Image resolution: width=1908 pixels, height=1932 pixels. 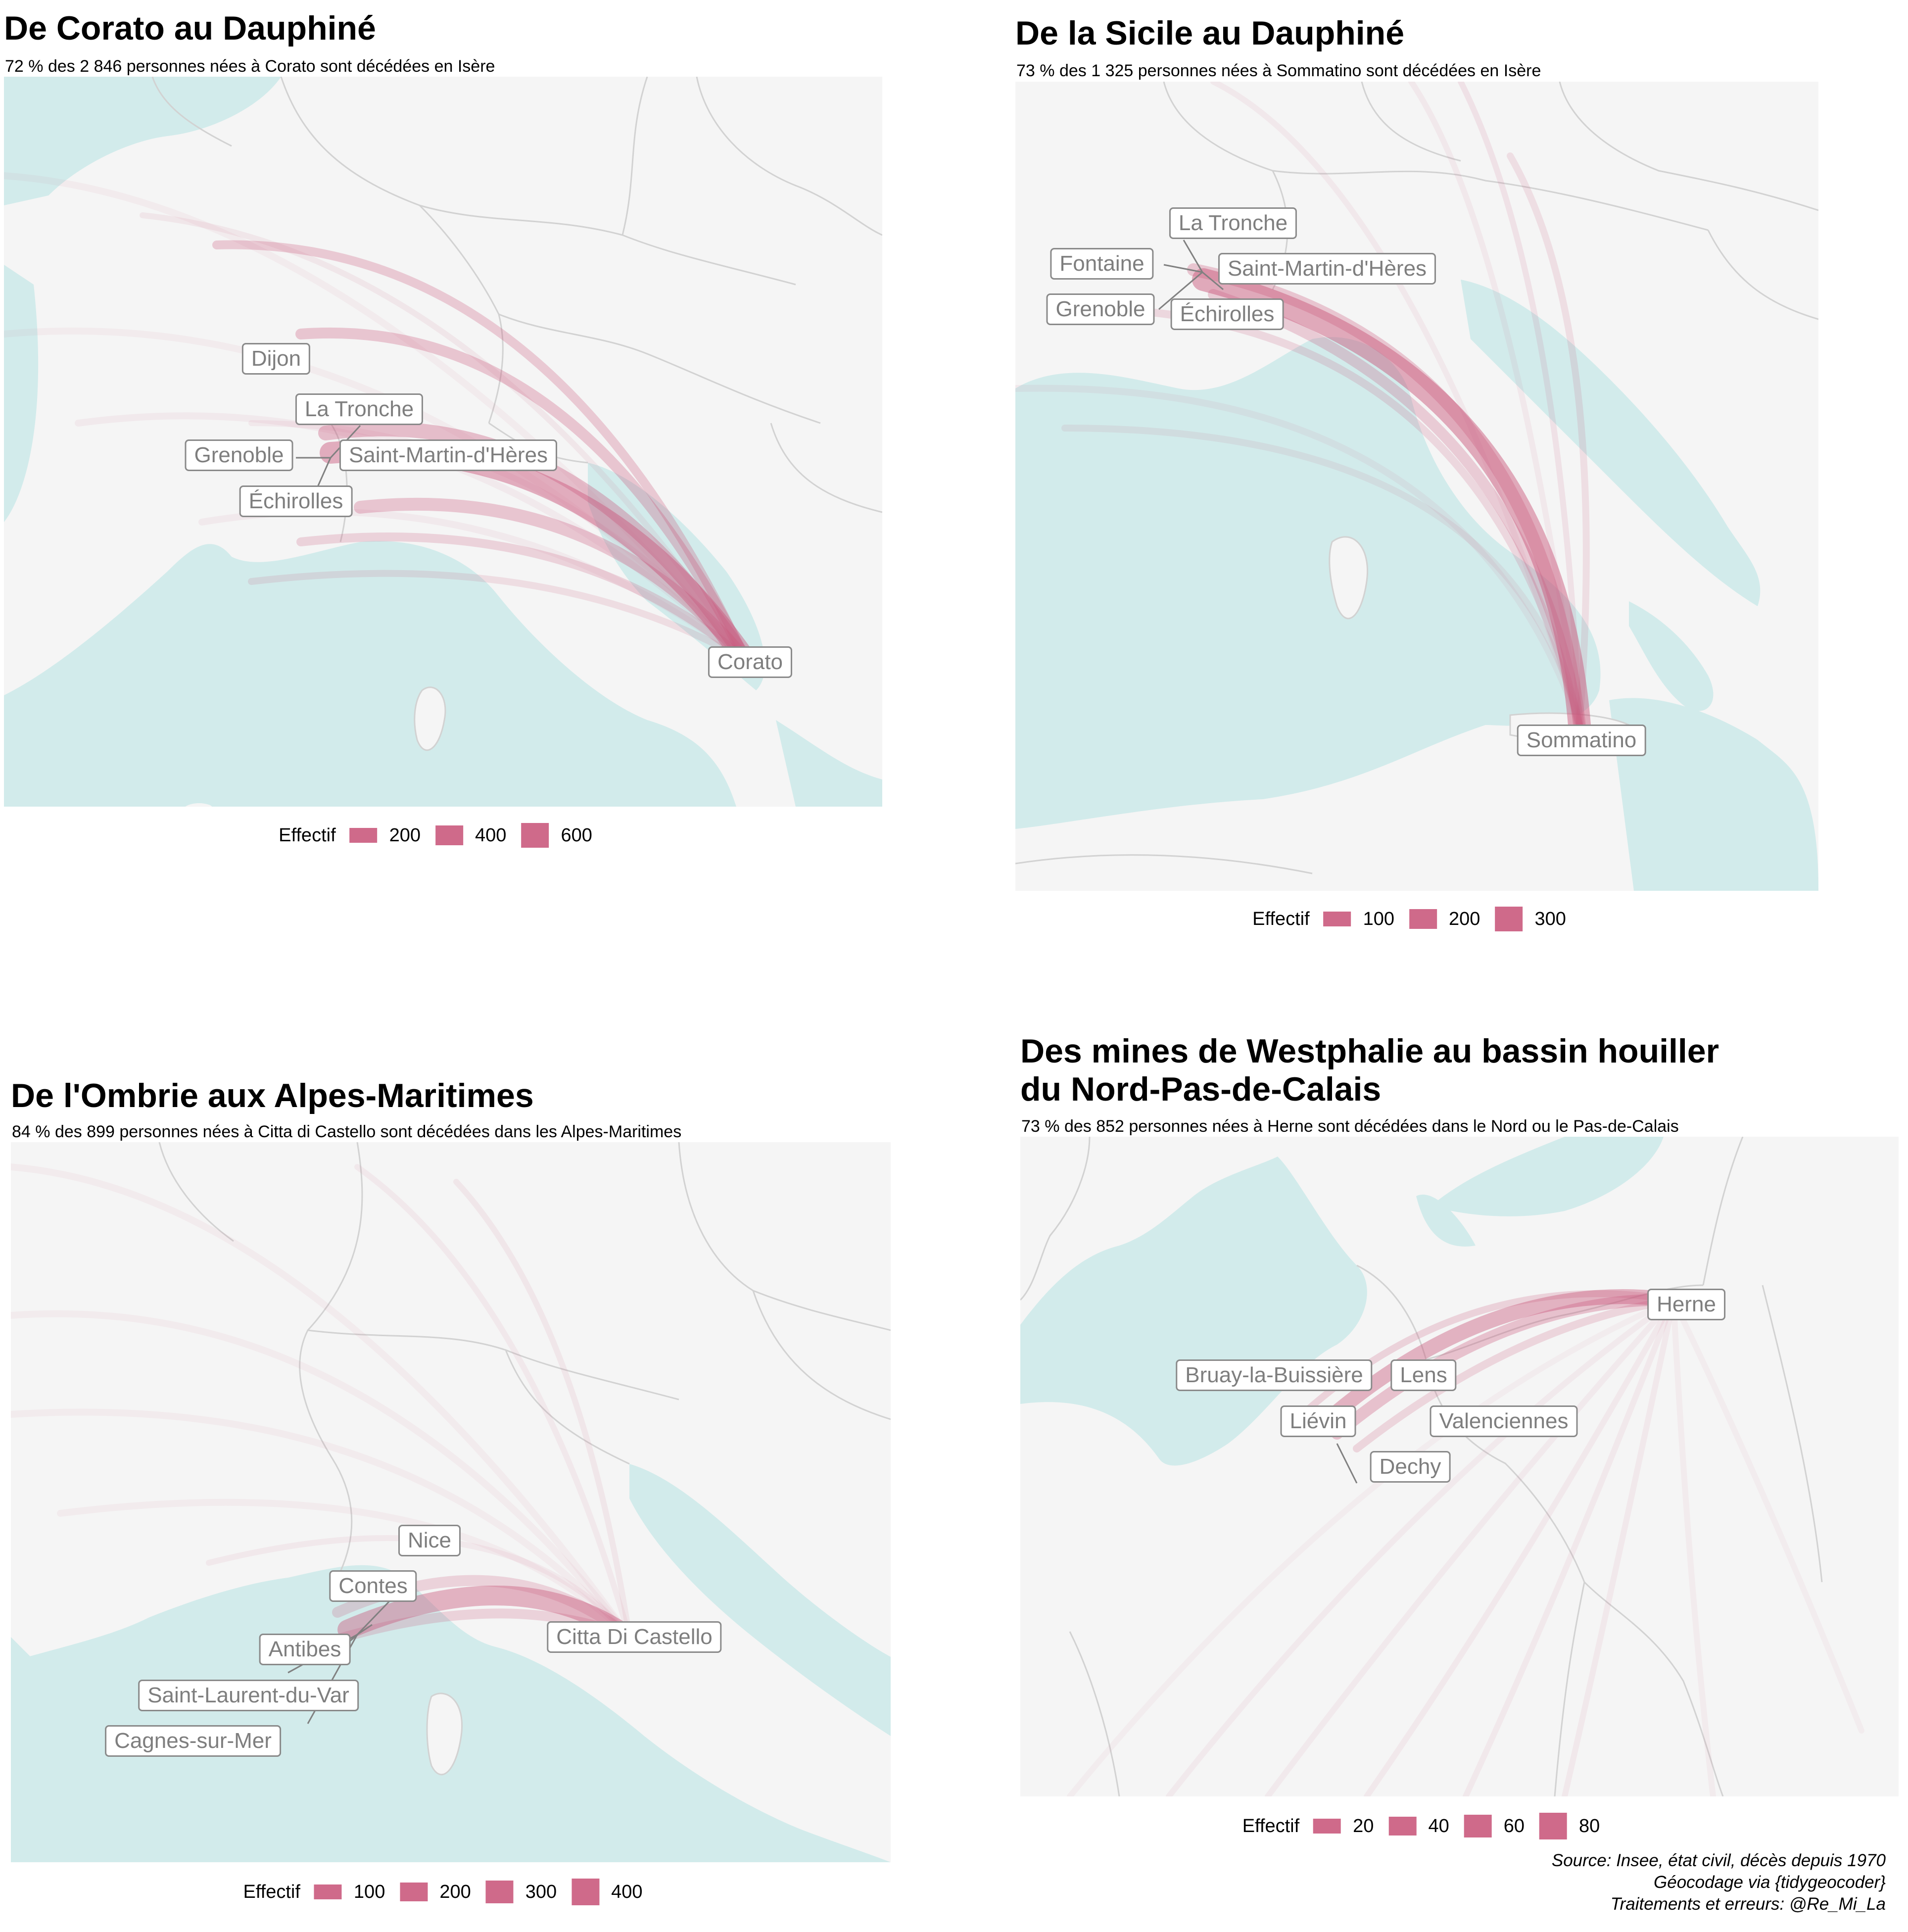 What do you see at coordinates (635, 1637) in the screenshot?
I see `city-label-citta-di-castello: Citta Di Castello` at bounding box center [635, 1637].